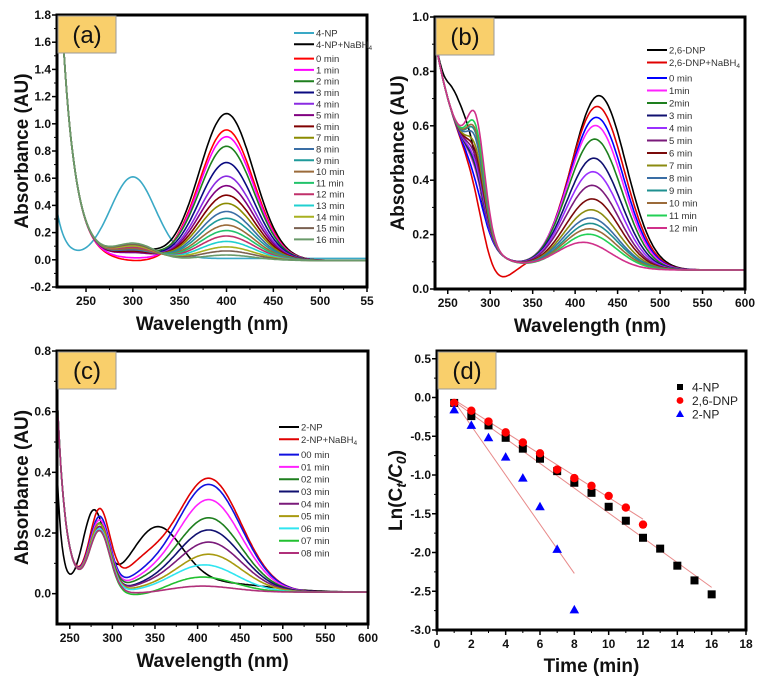  Describe the element at coordinates (368, 638) in the screenshot. I see `x-tick-label: 600` at that location.